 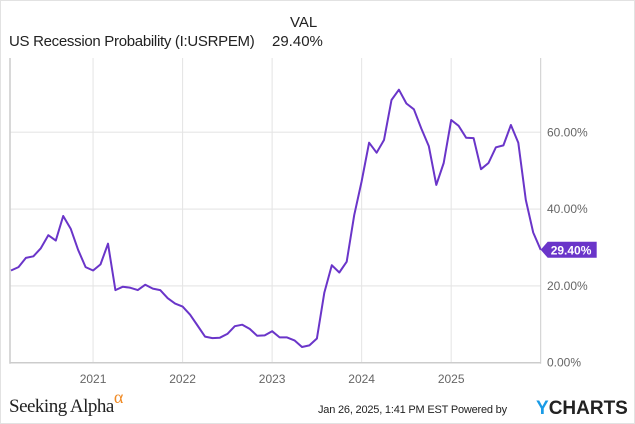 I want to click on ycharts-rest: CHARTS, so click(x=588, y=408).